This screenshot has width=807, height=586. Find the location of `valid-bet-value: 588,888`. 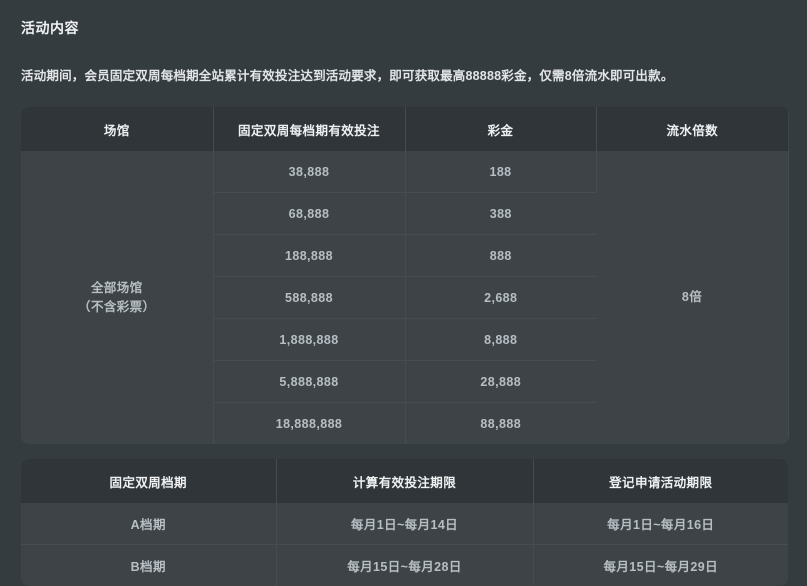

valid-bet-value: 588,888 is located at coordinates (309, 298).